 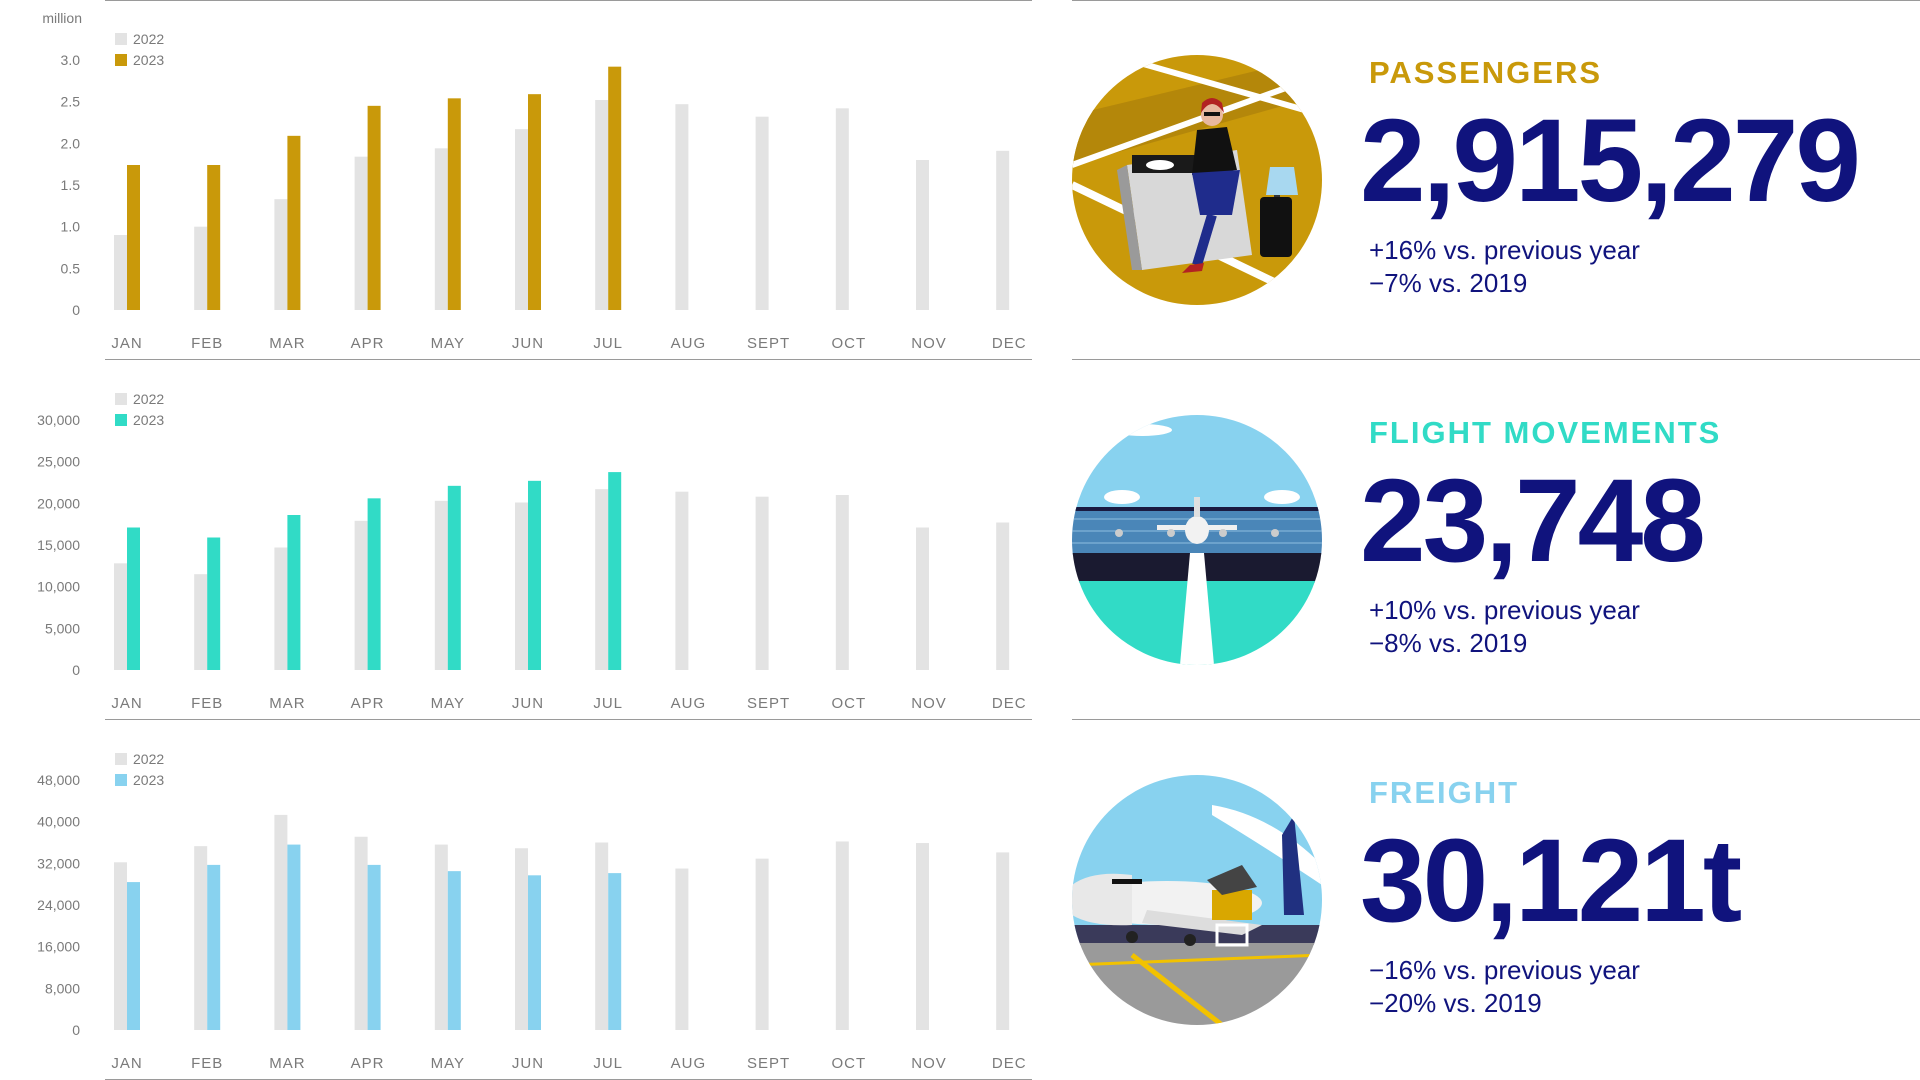 I want to click on x-tick-label: MAR, so click(x=287, y=343).